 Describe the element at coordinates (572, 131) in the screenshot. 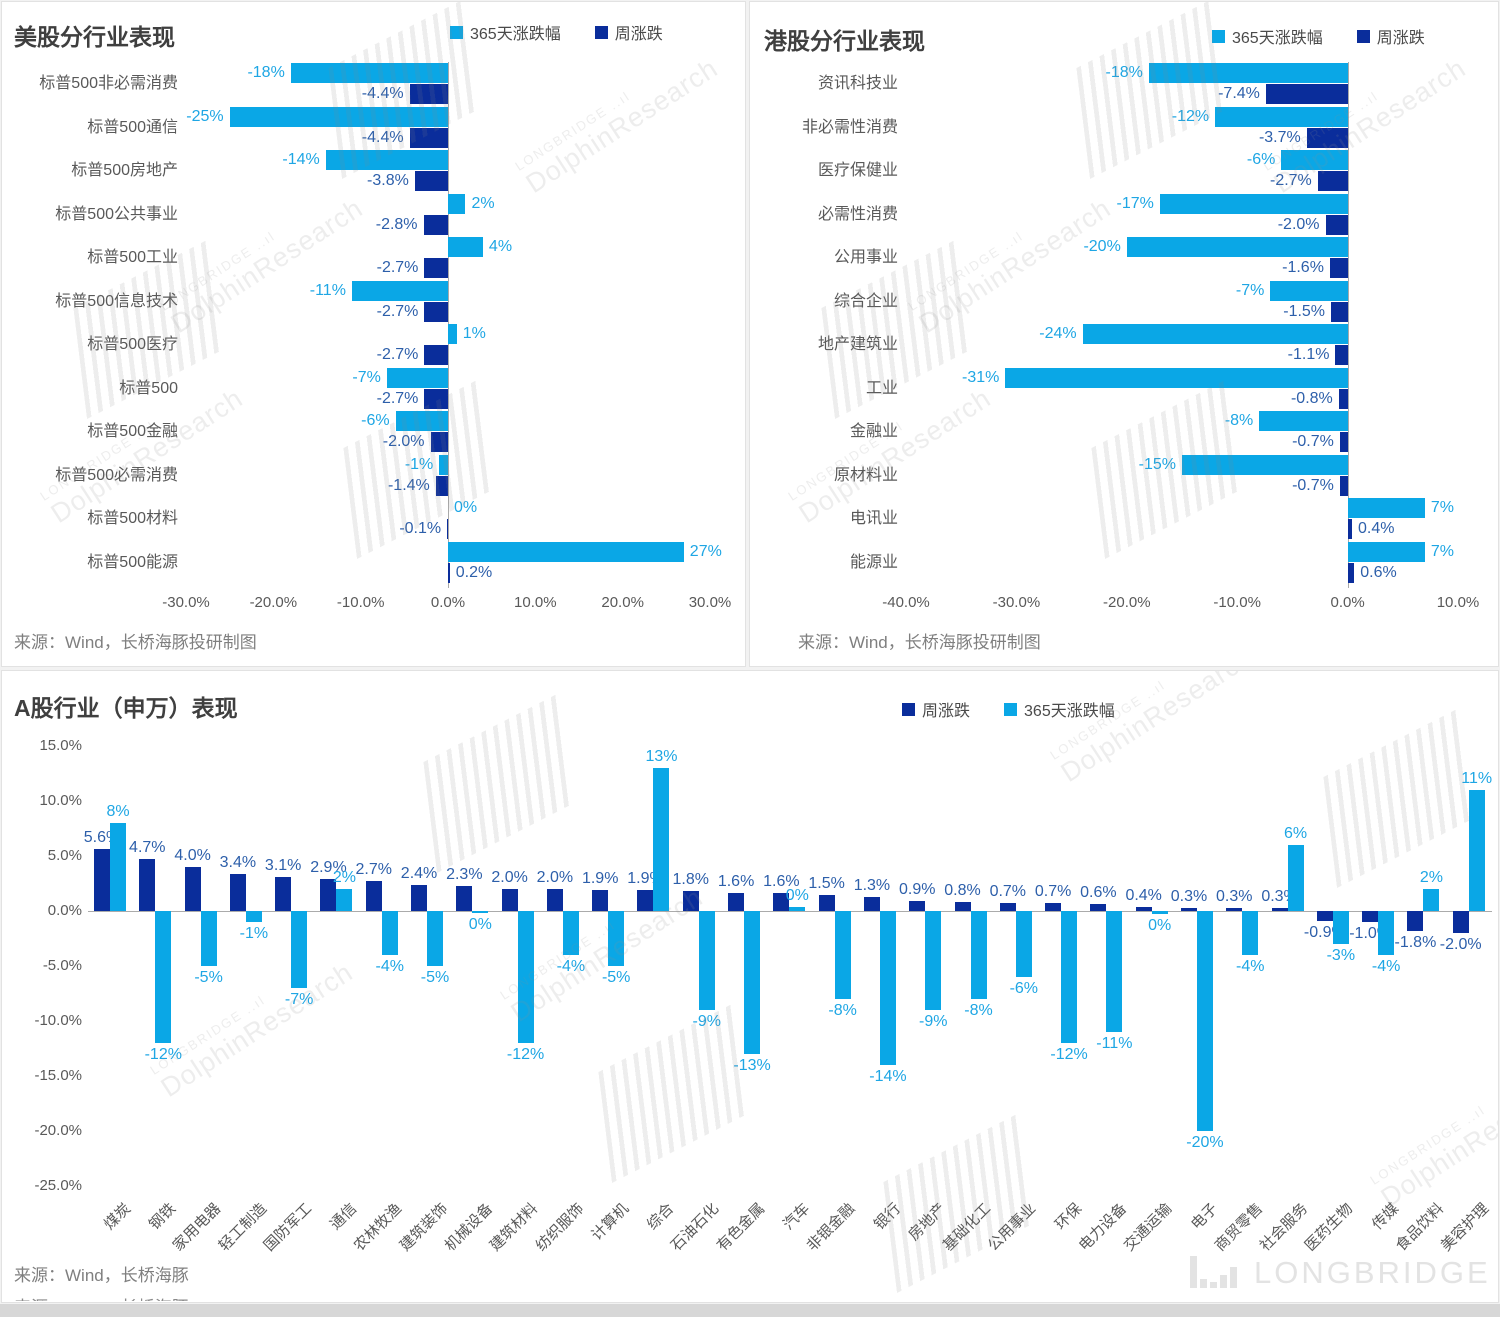

I see `watermark-brand: LONGBRIDGE ..ıl` at that location.